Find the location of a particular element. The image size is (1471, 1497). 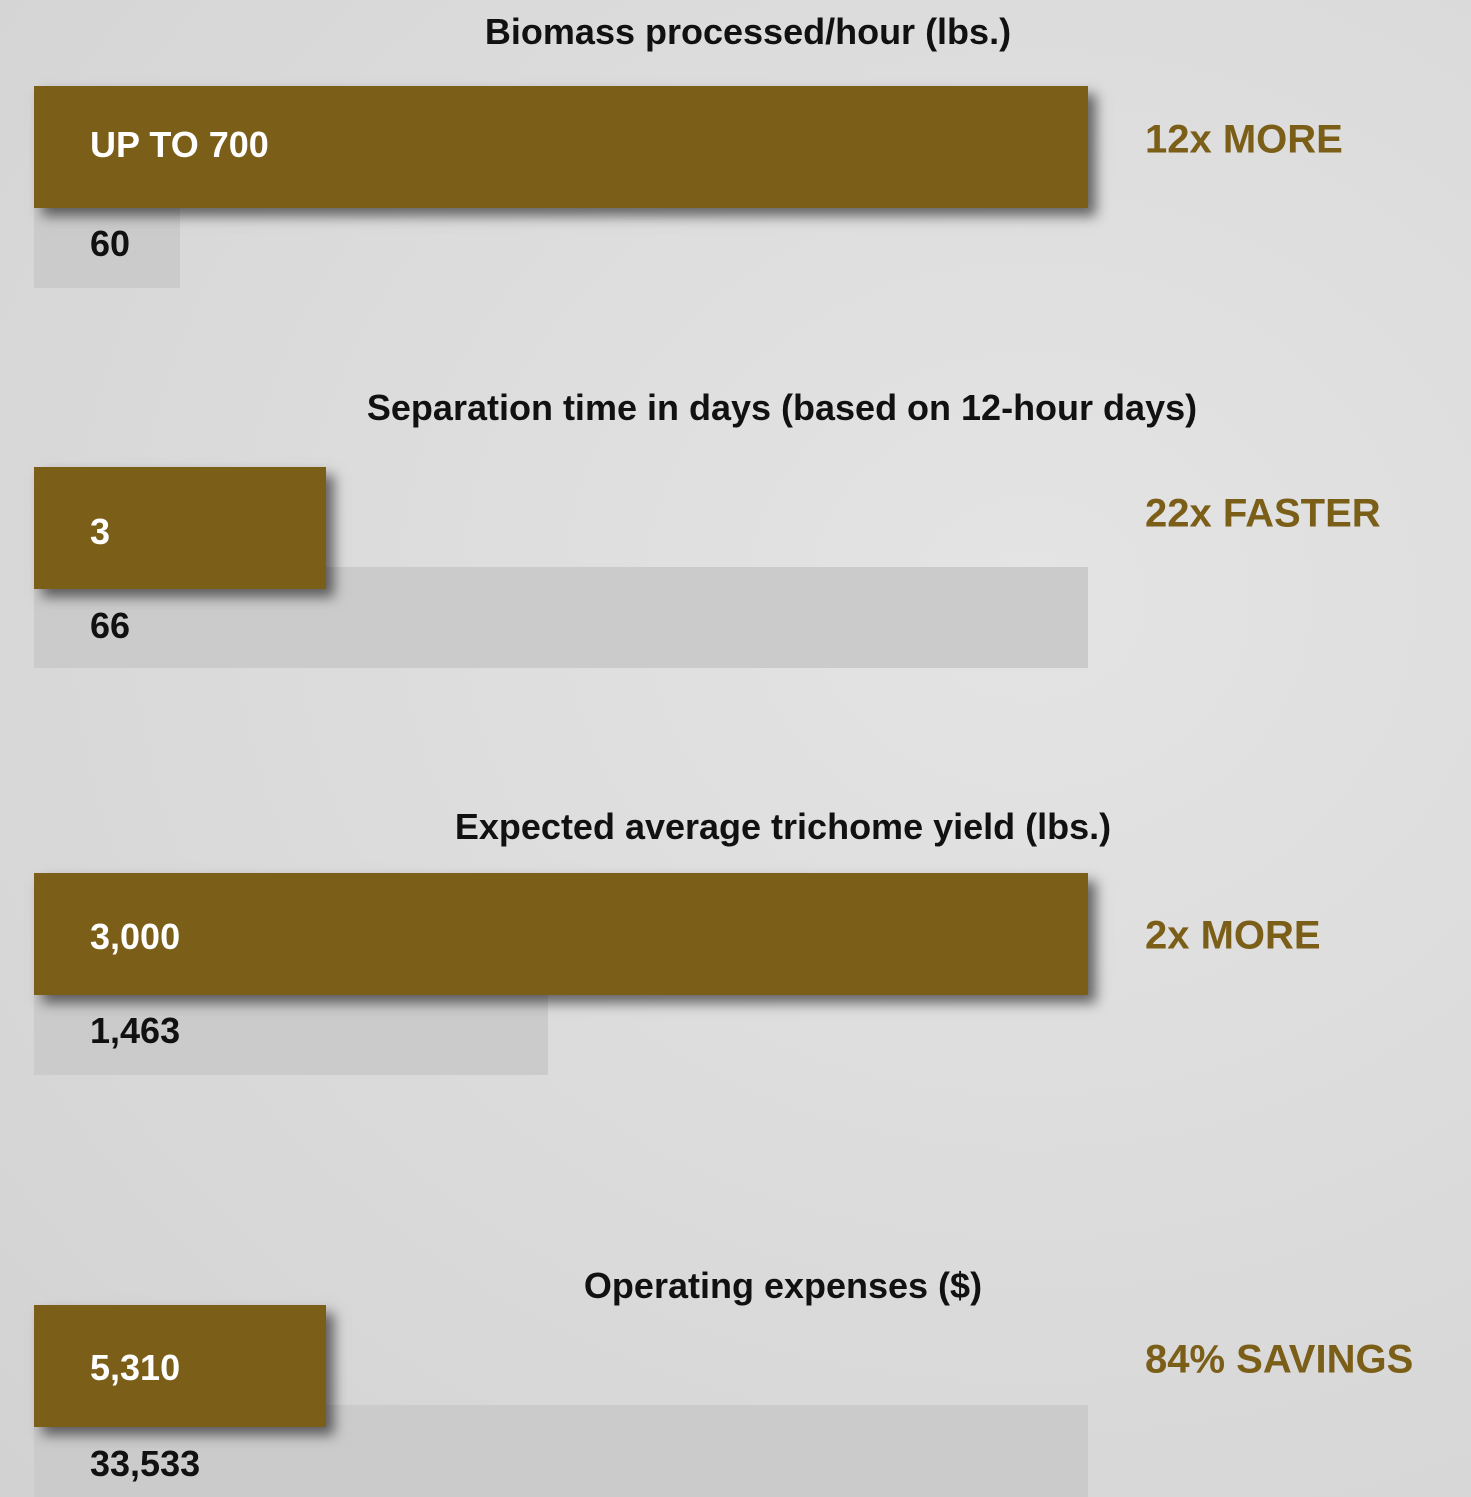

panel-title: Biomass processed/hour (lbs.) is located at coordinates (748, 31).